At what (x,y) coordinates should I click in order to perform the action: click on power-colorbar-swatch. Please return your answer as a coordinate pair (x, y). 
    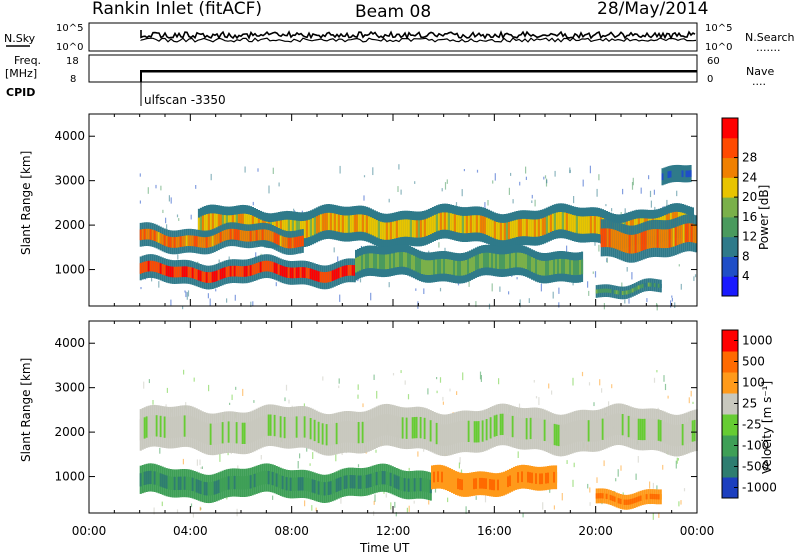
    Looking at the image, I should click on (730, 246).